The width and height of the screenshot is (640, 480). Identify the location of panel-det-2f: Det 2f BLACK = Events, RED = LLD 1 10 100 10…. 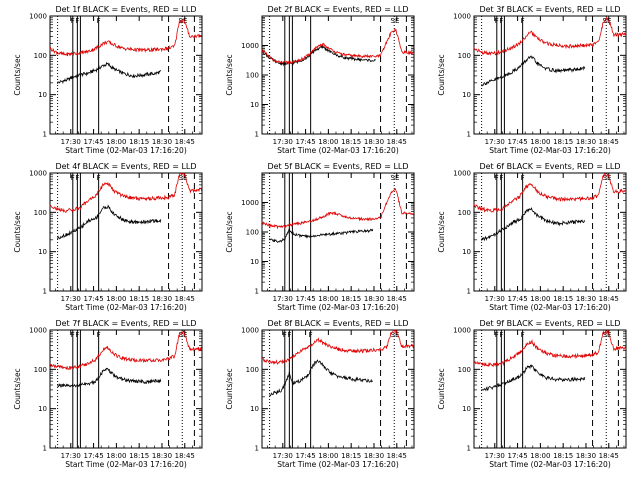
(320, 80).